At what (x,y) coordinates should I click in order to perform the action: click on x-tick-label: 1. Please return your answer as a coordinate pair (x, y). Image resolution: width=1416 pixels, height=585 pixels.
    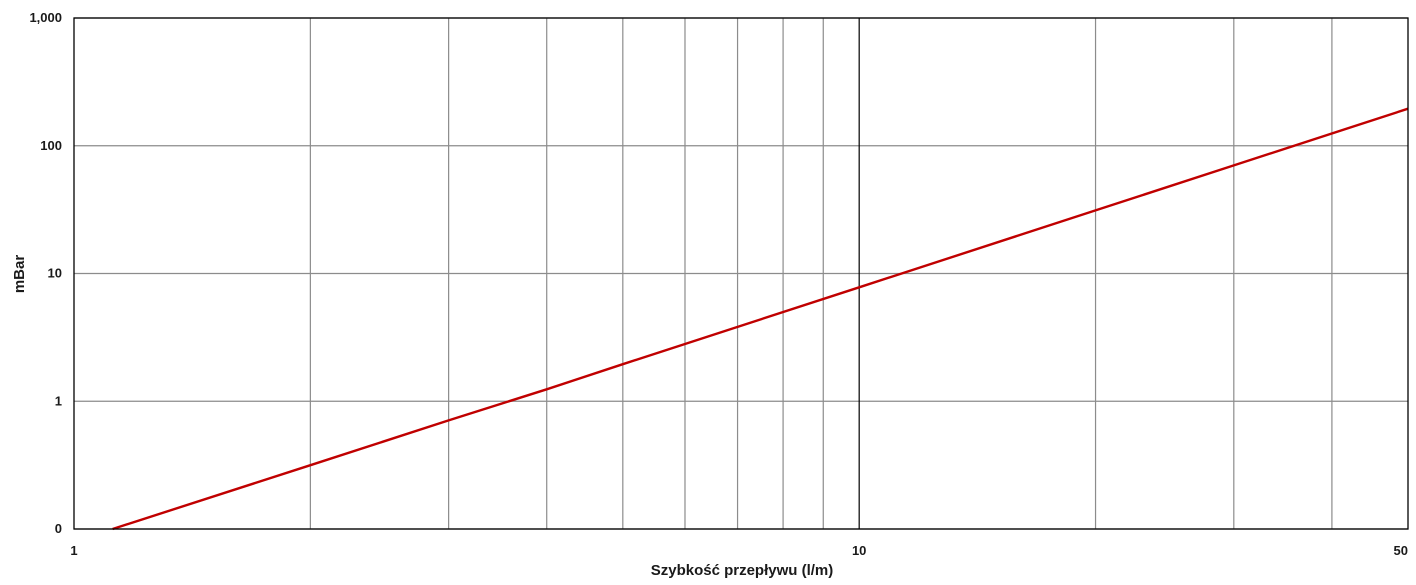
    Looking at the image, I should click on (73, 550).